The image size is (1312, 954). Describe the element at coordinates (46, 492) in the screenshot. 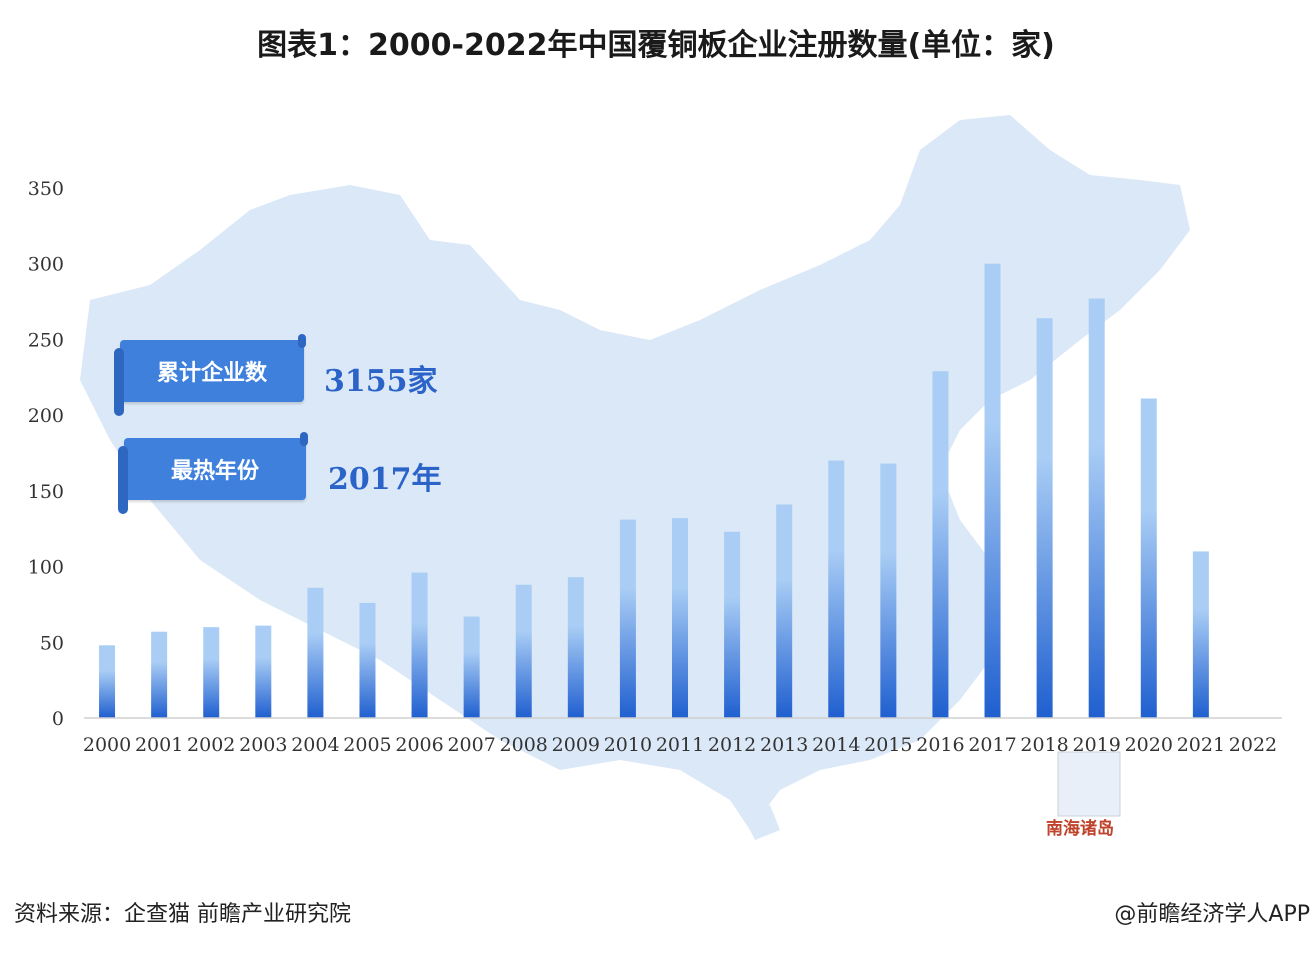

I see `y-tick-label: 150` at that location.